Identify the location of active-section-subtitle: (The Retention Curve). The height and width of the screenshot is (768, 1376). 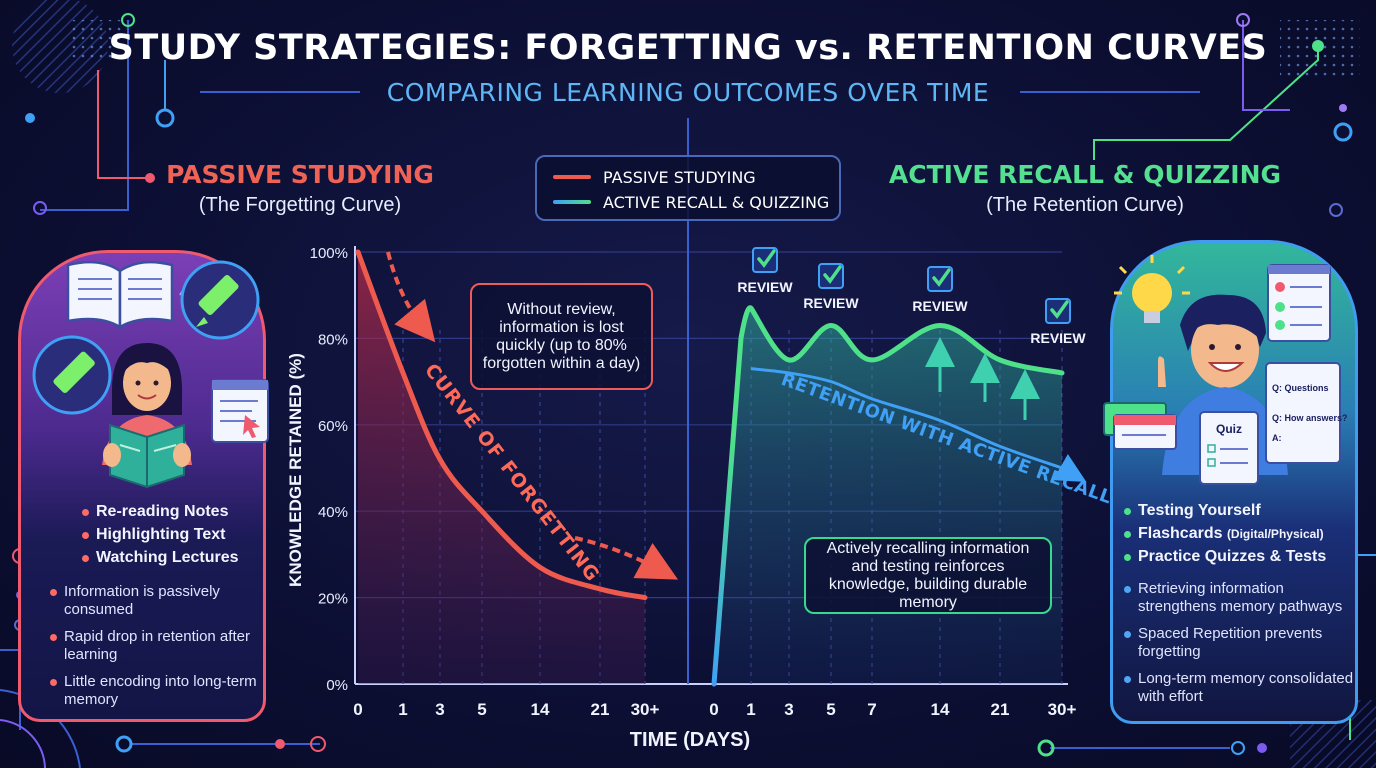
(1085, 205).